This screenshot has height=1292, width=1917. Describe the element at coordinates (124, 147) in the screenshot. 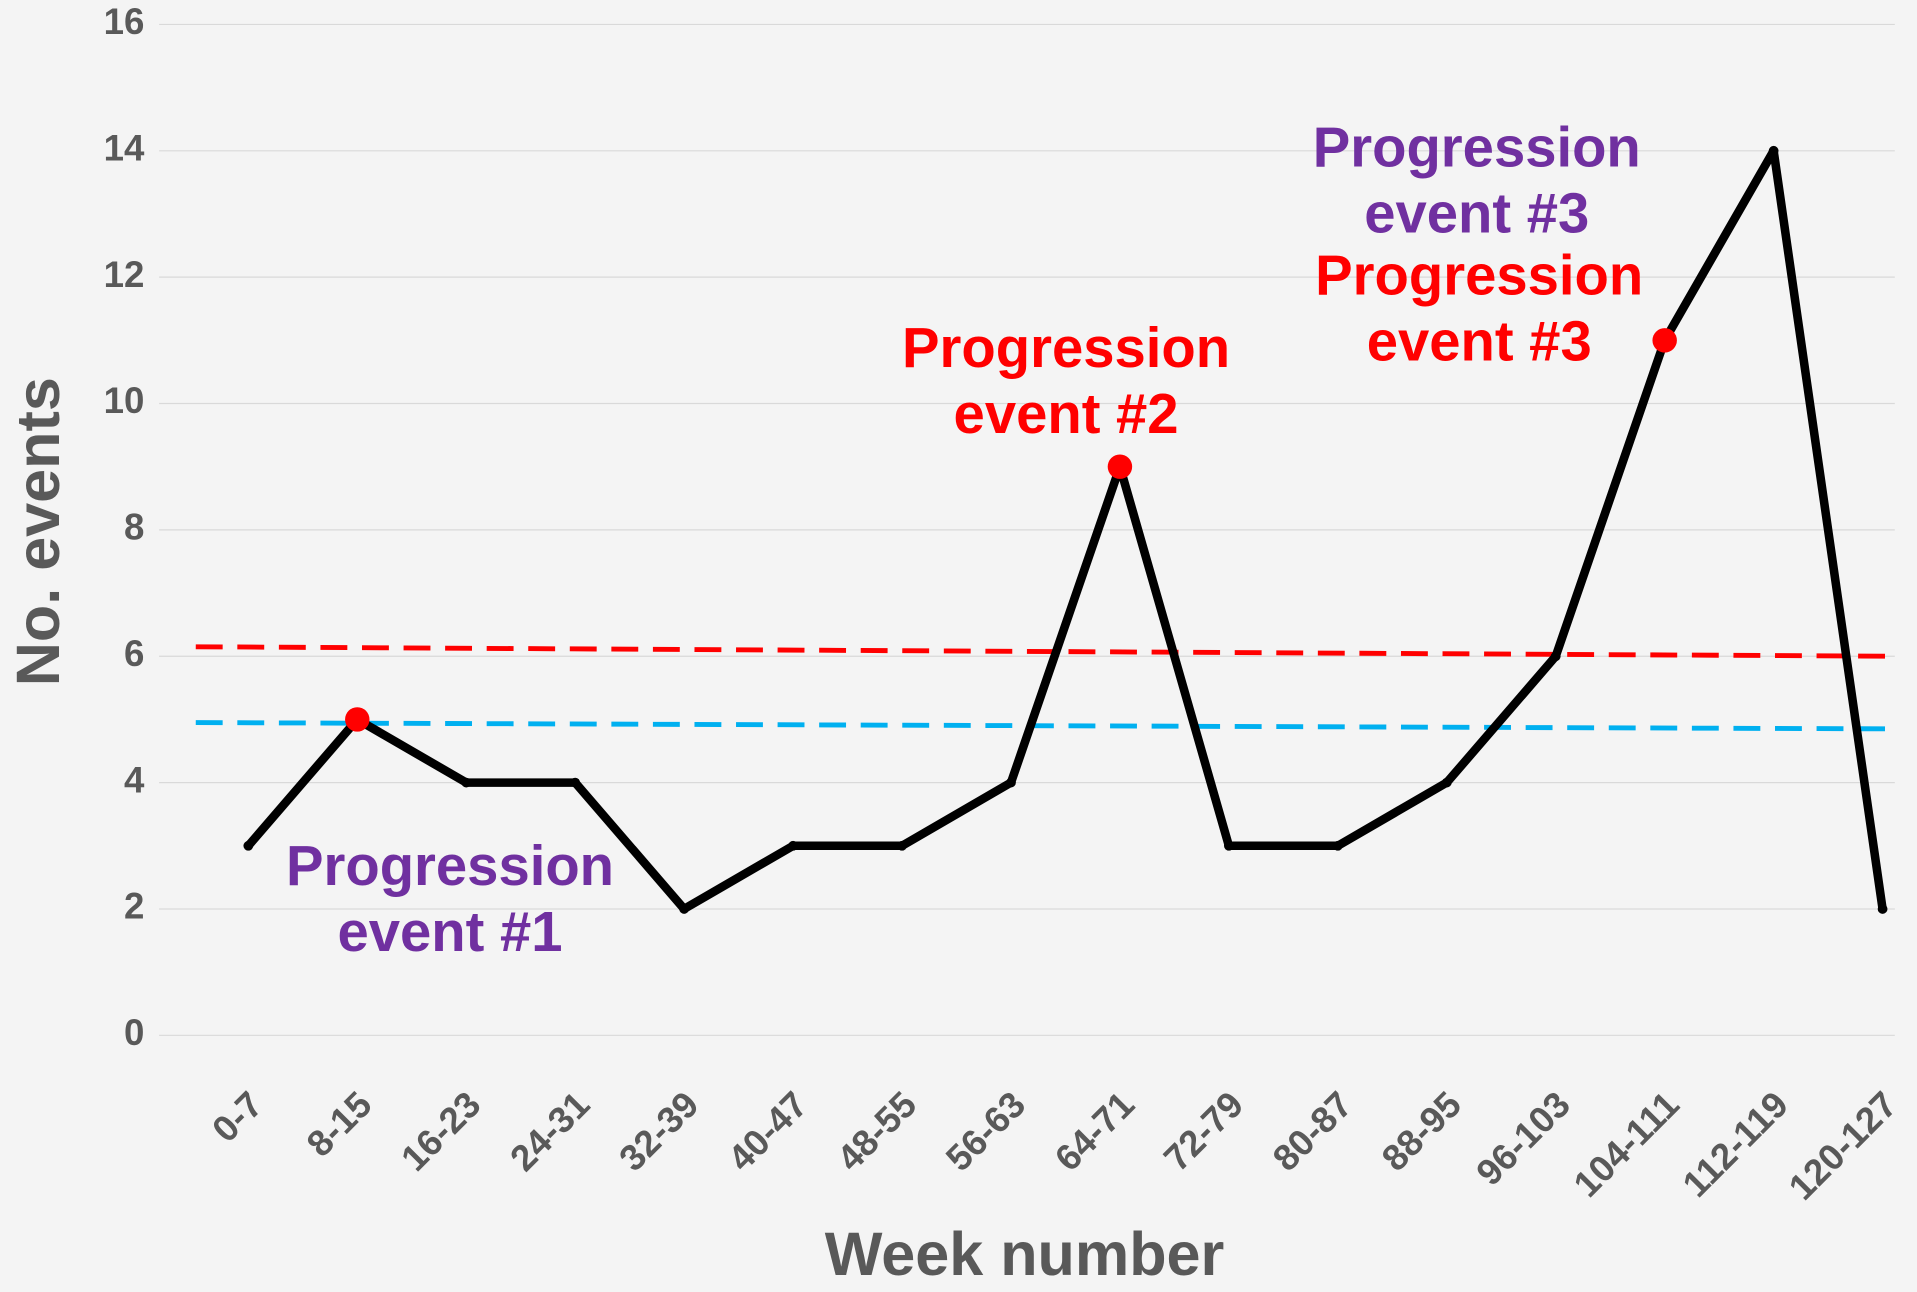

I see `y-tick-label: 14` at that location.